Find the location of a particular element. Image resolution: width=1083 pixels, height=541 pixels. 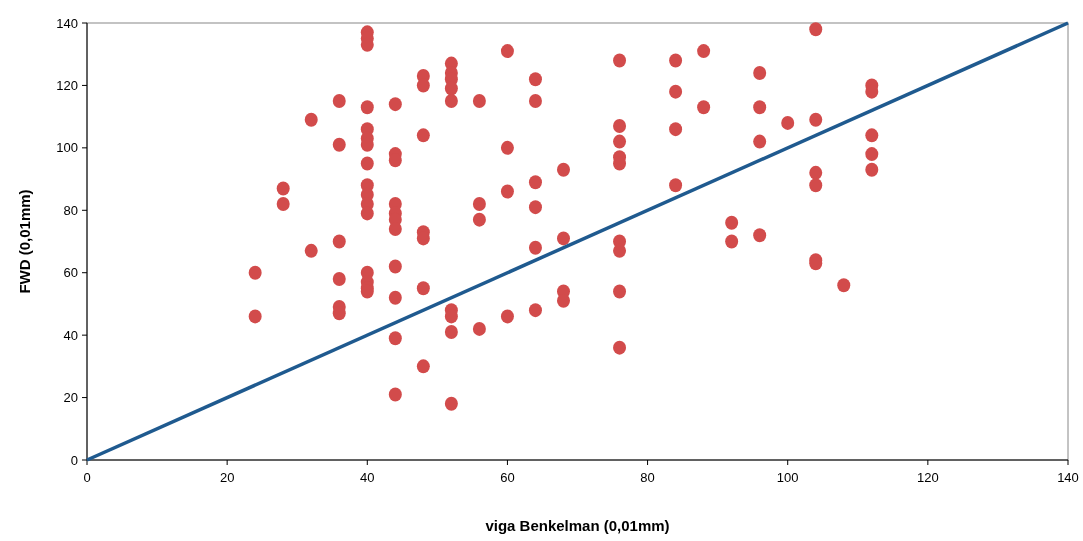

x-tick-label: 80 is located at coordinates (647, 477).